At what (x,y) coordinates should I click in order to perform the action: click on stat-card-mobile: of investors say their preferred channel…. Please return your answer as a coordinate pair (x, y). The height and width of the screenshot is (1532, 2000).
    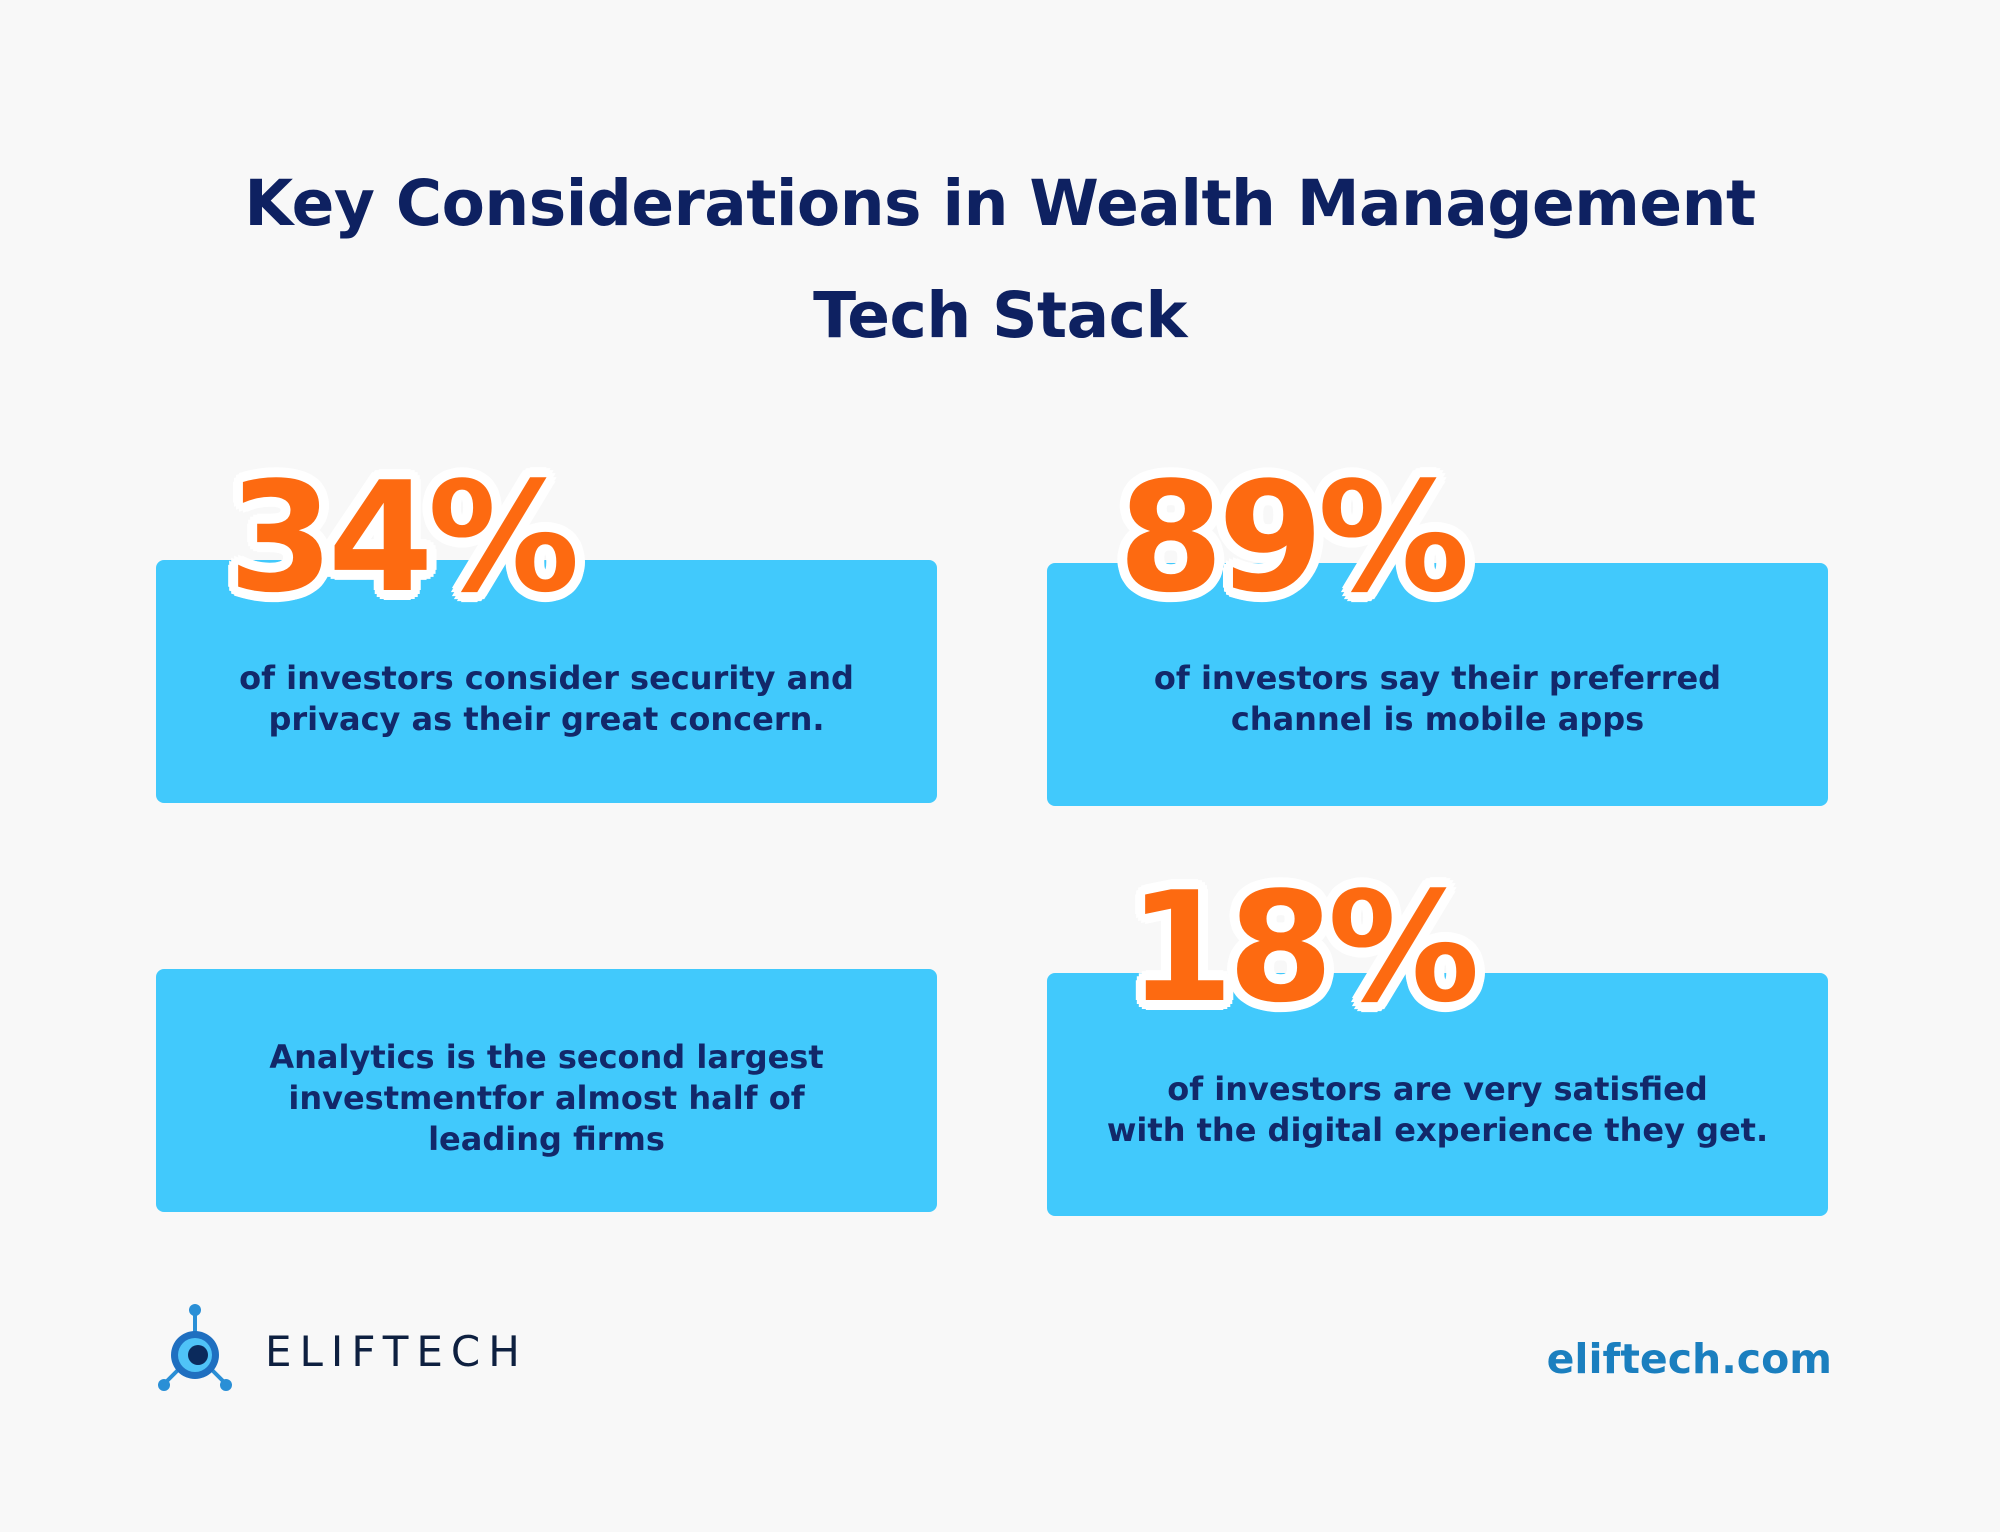
    Looking at the image, I should click on (1437, 684).